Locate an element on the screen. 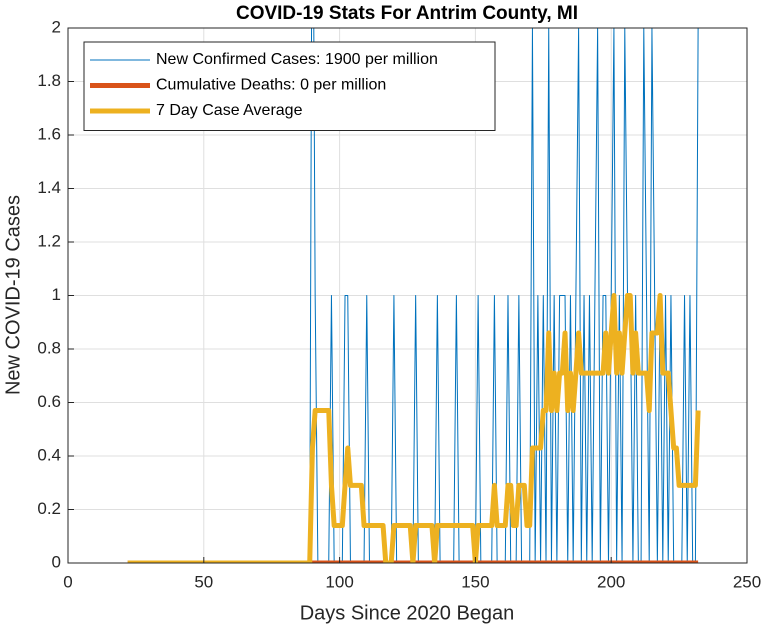 The width and height of the screenshot is (766, 630). x-axis-label: Days Since 2020 Began is located at coordinates (407, 613).